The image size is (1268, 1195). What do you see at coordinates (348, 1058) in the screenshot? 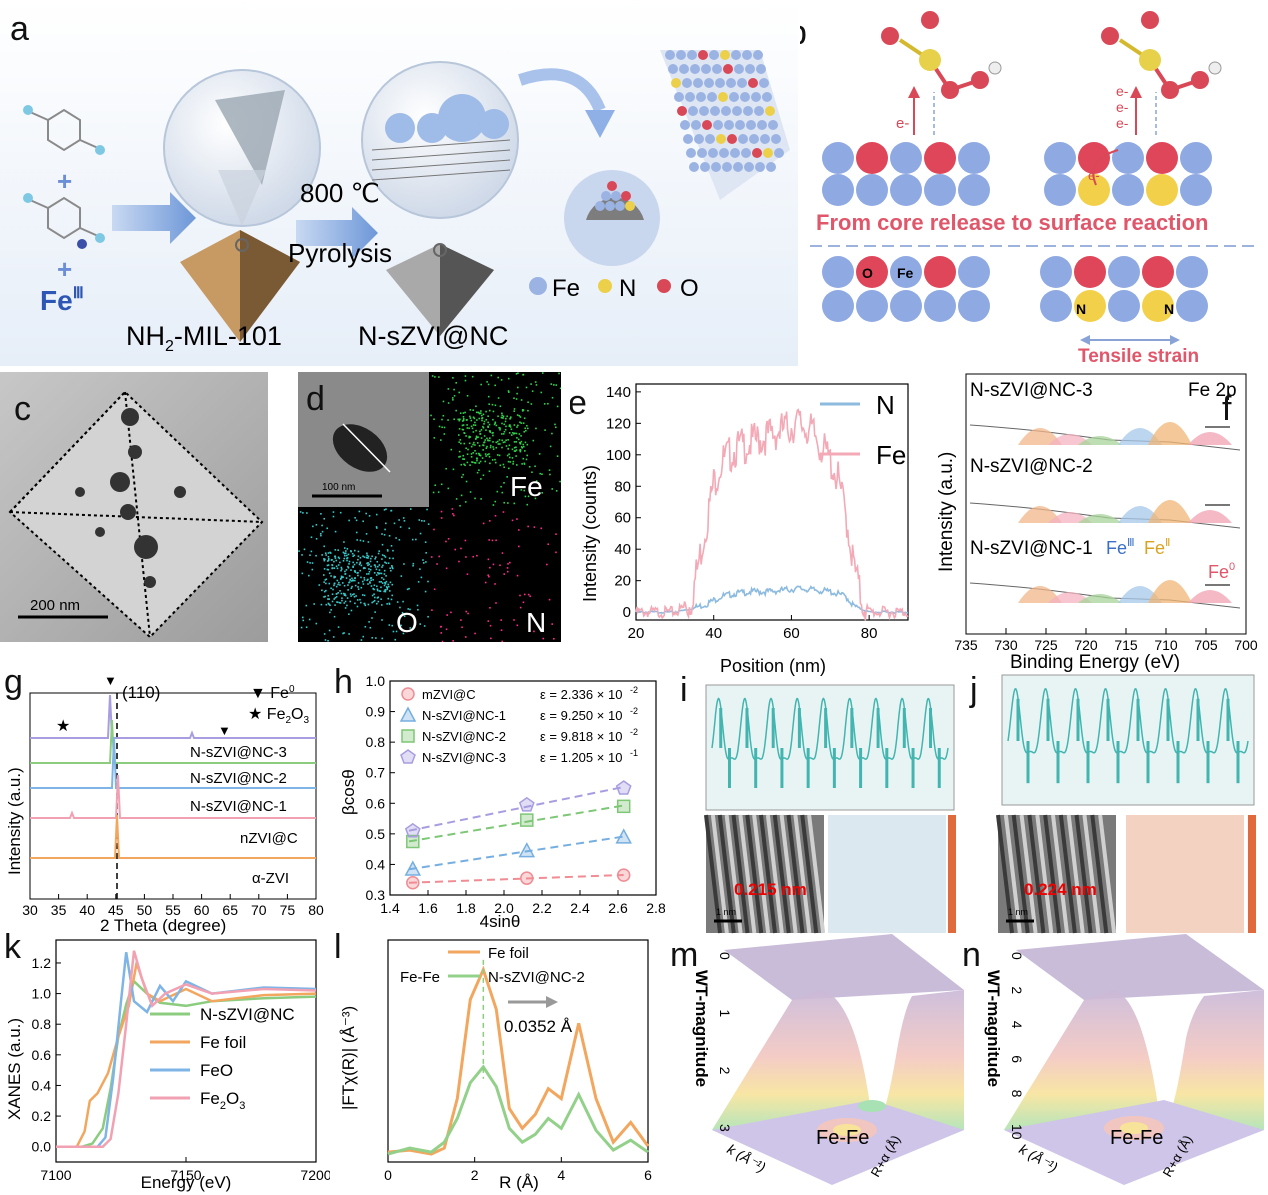
I see `y-axis-label: |FTχ(R)| (Å⁻³)` at bounding box center [348, 1058].